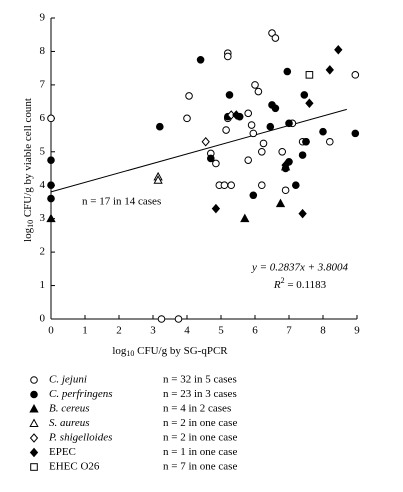 The height and width of the screenshot is (492, 403). What do you see at coordinates (43, 118) in the screenshot?
I see `y-tick-label: 6` at bounding box center [43, 118].